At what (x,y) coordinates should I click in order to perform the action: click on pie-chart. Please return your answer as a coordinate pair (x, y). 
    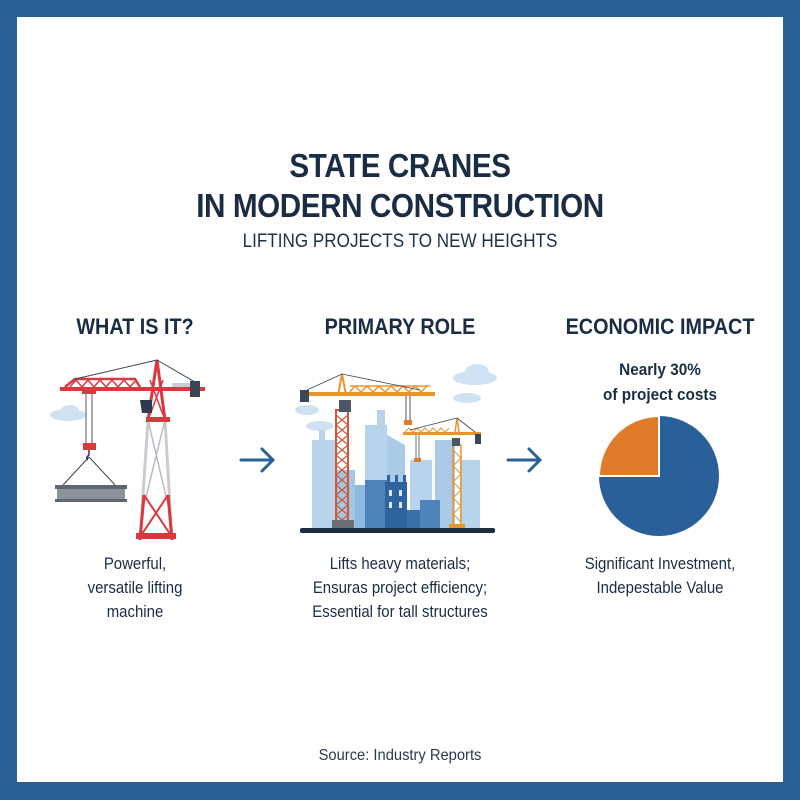
    Looking at the image, I should click on (658, 475).